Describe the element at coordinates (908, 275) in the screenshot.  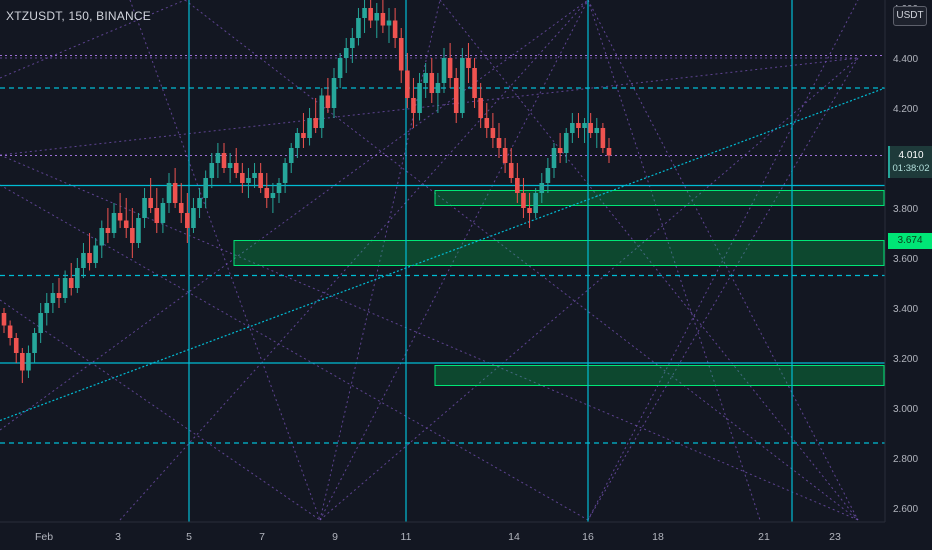
I see `price-axis-bg` at that location.